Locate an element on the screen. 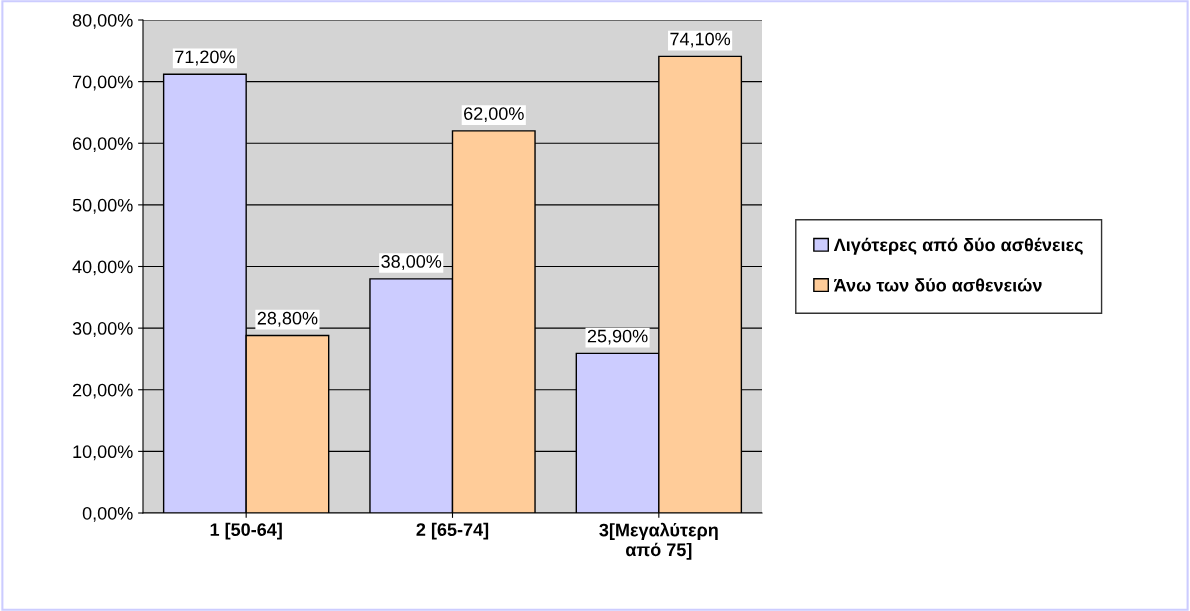 The image size is (1190, 611). y-tick-label: 70,00% is located at coordinates (102, 83).